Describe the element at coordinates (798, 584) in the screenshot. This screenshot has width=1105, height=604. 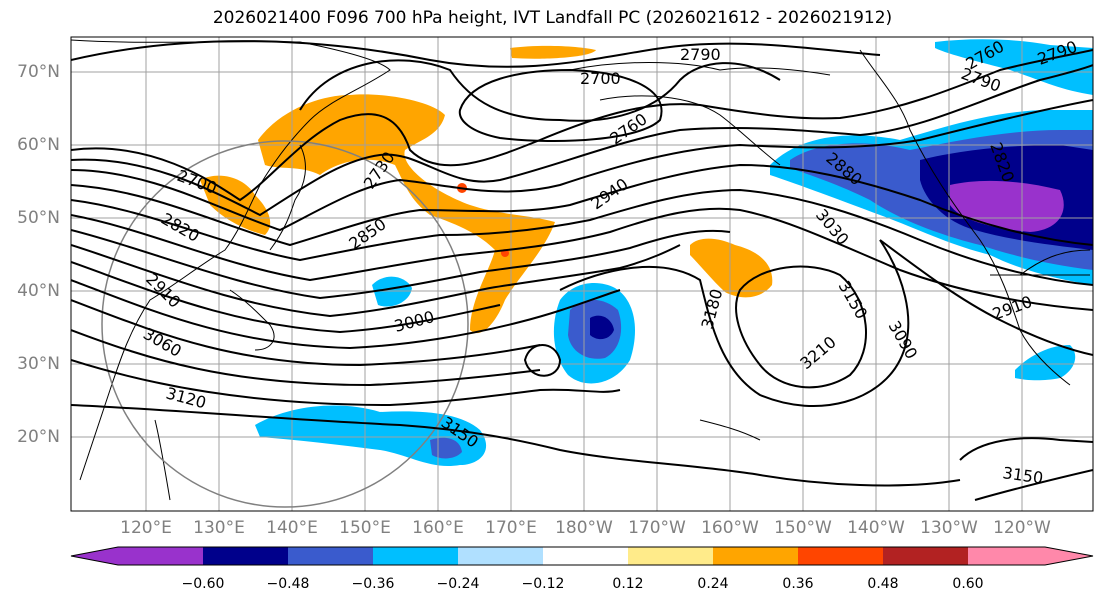
I see `colorbar-tick-label: 0.36` at that location.